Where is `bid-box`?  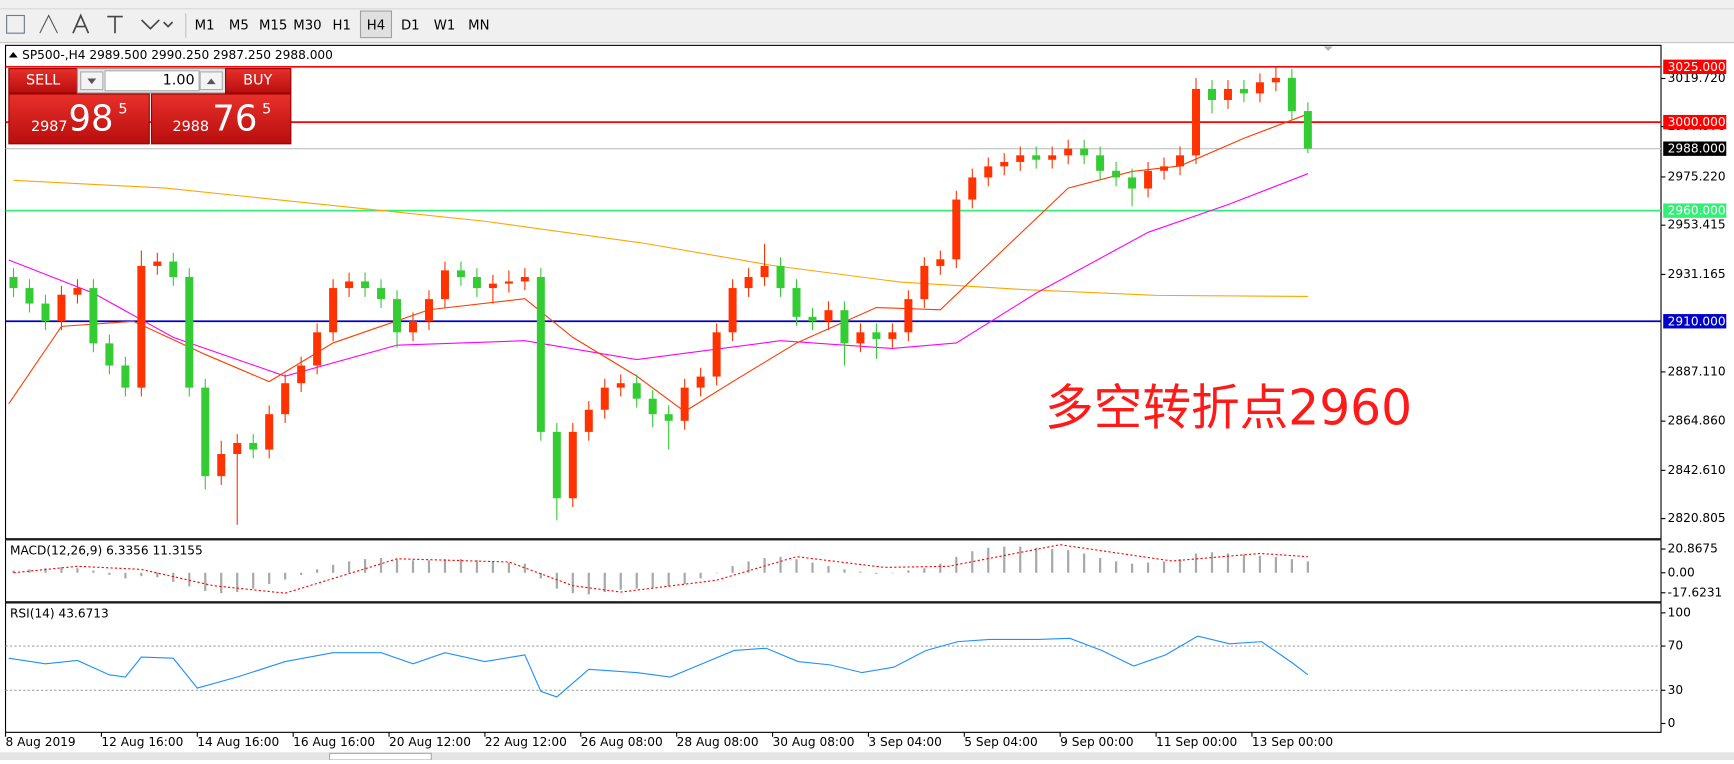 bid-box is located at coordinates (79, 119).